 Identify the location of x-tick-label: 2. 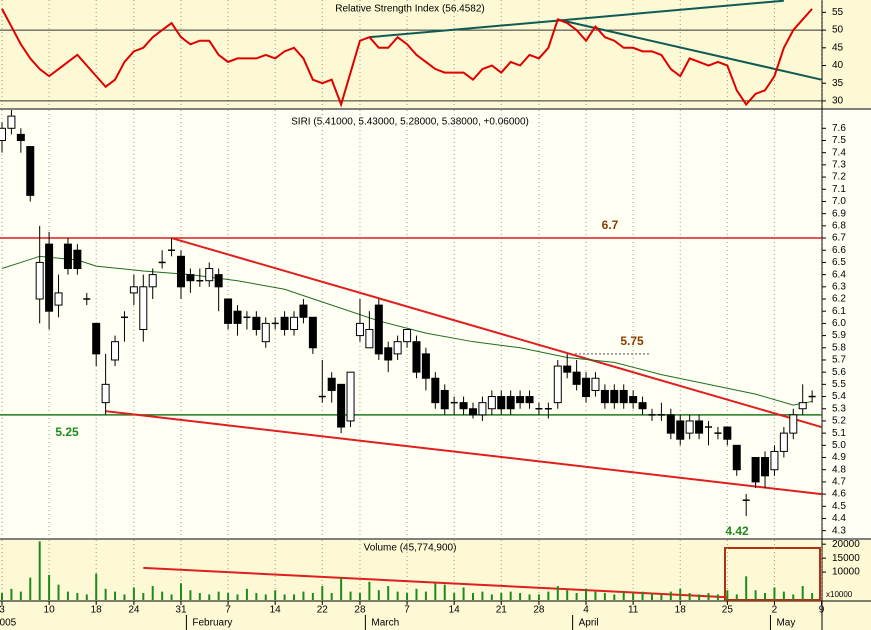
(775, 610).